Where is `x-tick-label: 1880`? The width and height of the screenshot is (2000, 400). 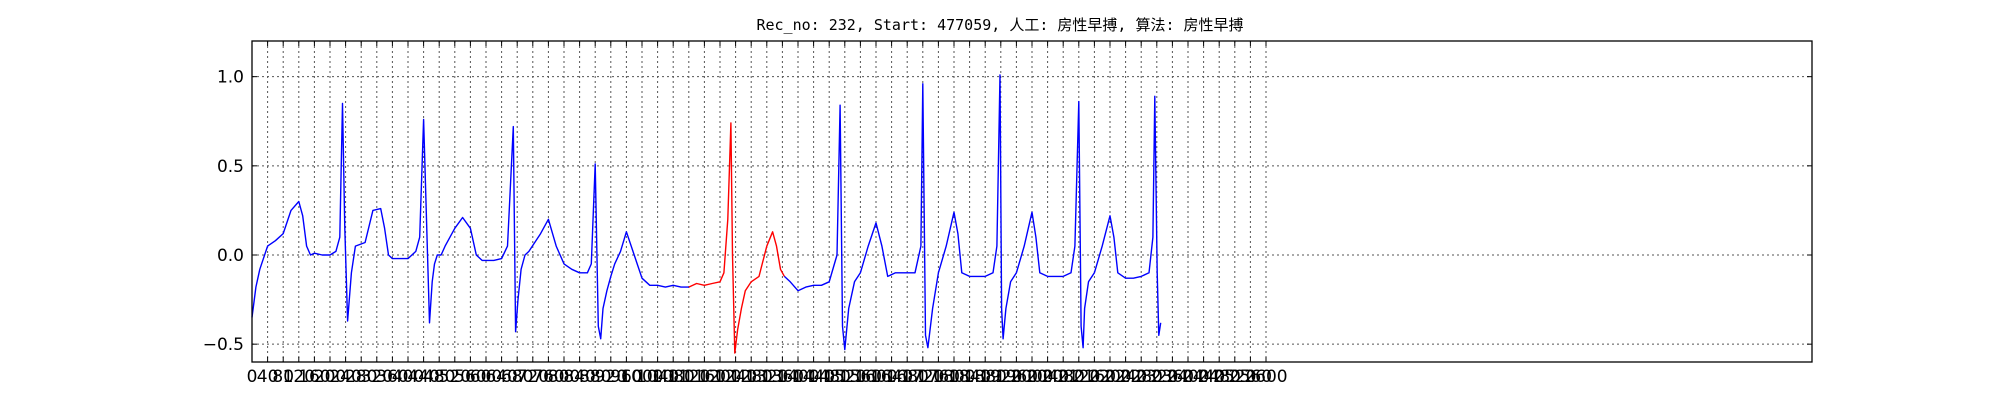 x-tick-label: 1880 is located at coordinates (985, 377).